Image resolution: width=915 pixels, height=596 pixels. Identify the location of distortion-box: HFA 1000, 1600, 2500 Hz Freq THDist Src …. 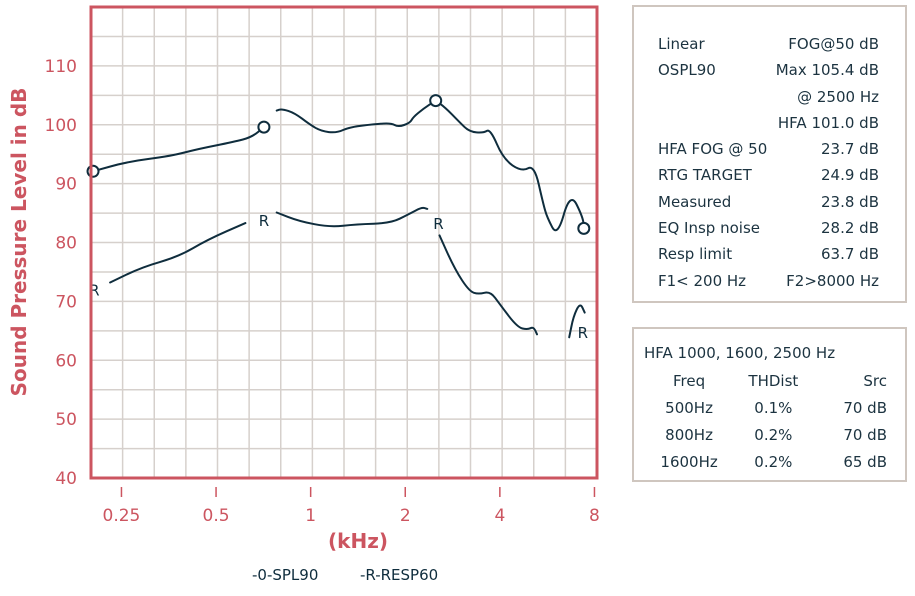
(769, 404).